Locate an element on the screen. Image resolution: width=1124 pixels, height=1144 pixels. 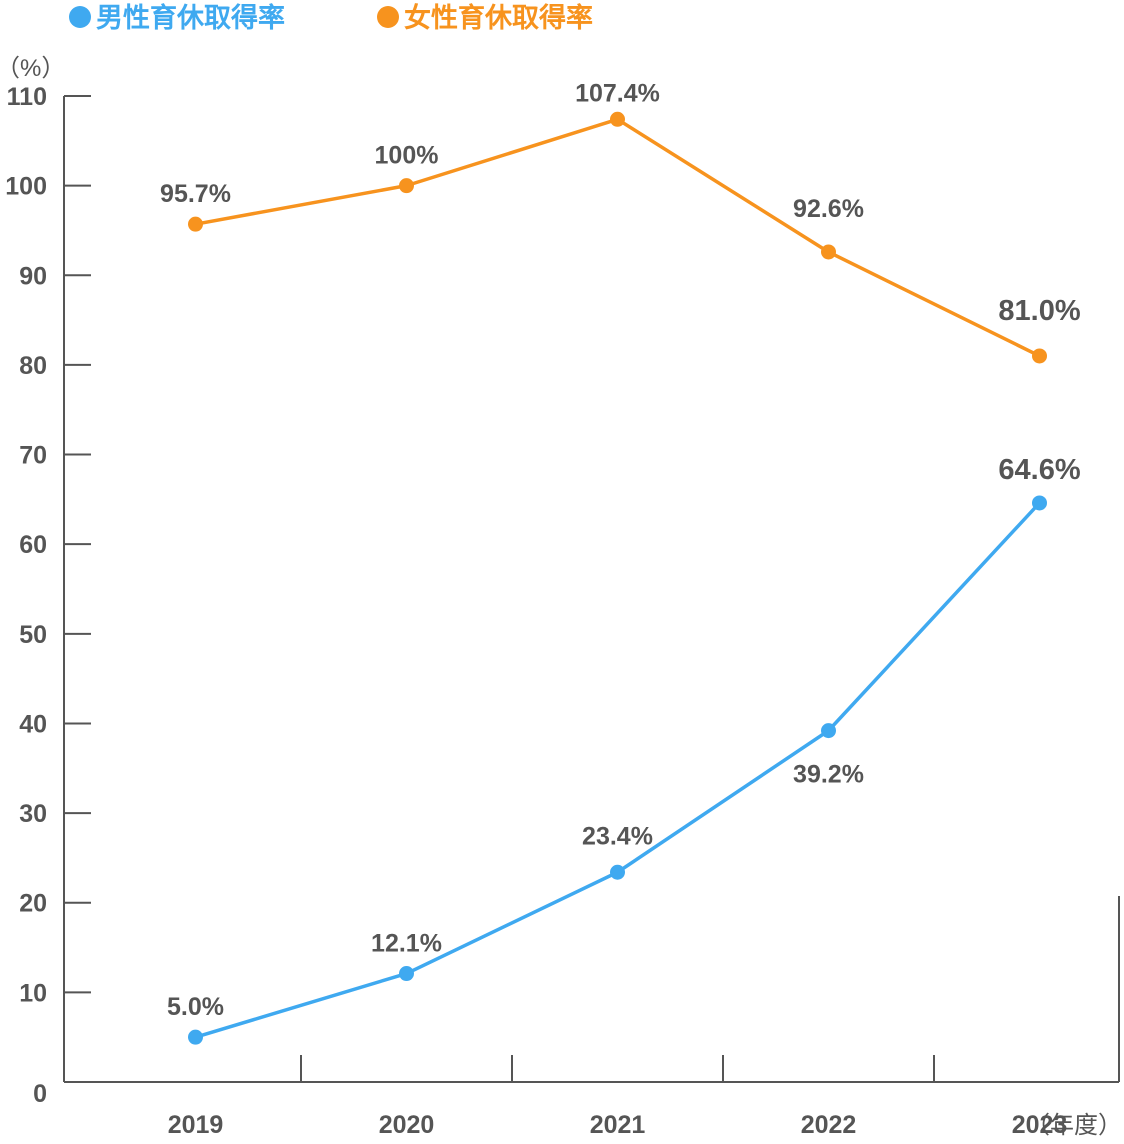
y-tick-label: 80 is located at coordinates (33, 366).